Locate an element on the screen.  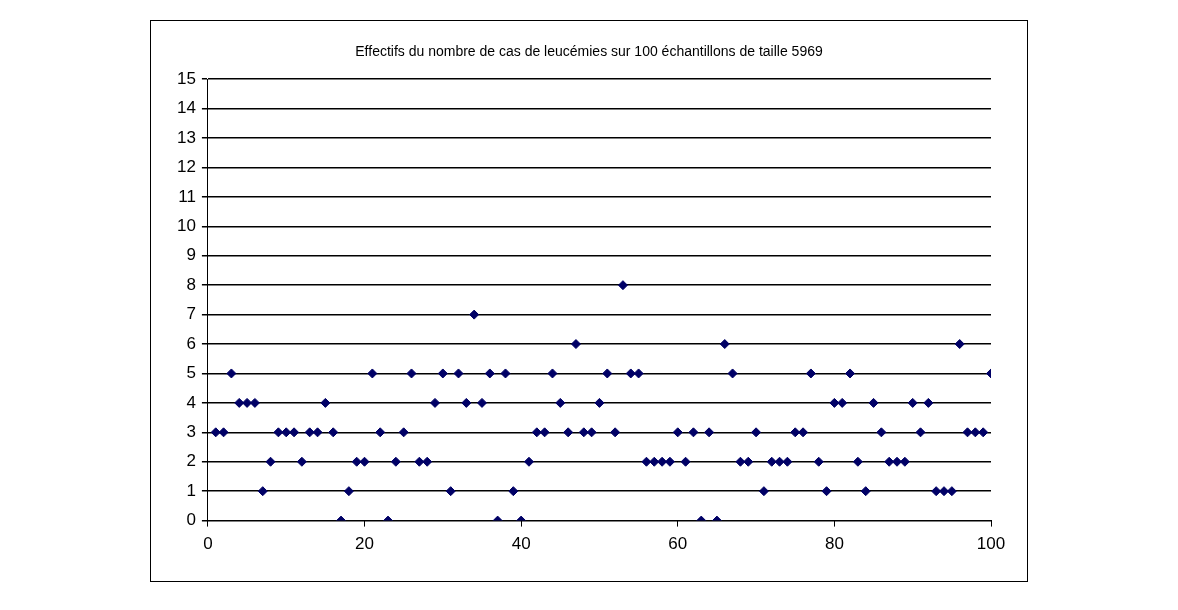
y-tick-label: 9 is located at coordinates (191, 255).